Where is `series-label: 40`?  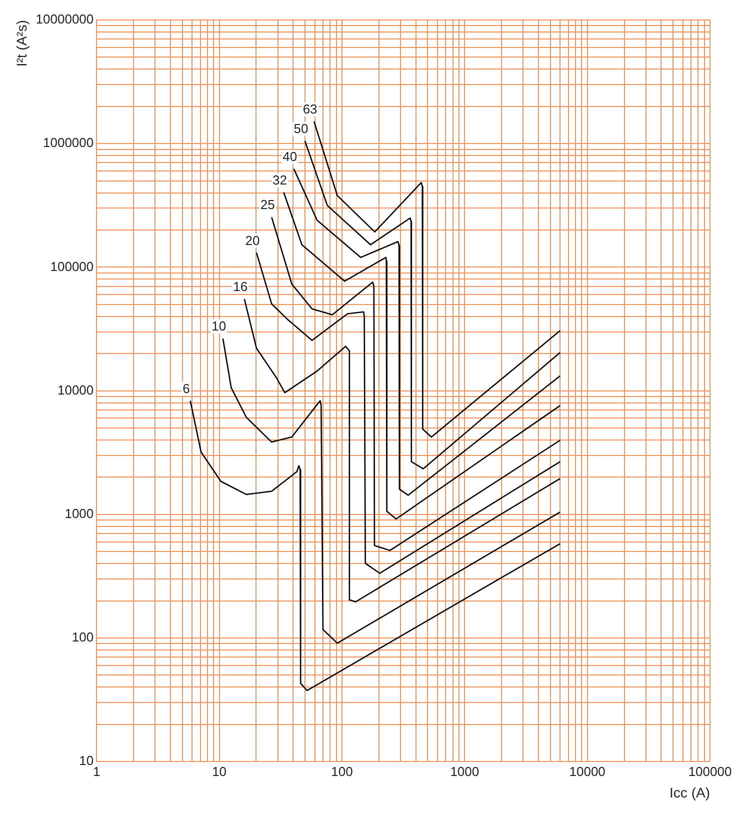
series-label: 40 is located at coordinates (290, 156).